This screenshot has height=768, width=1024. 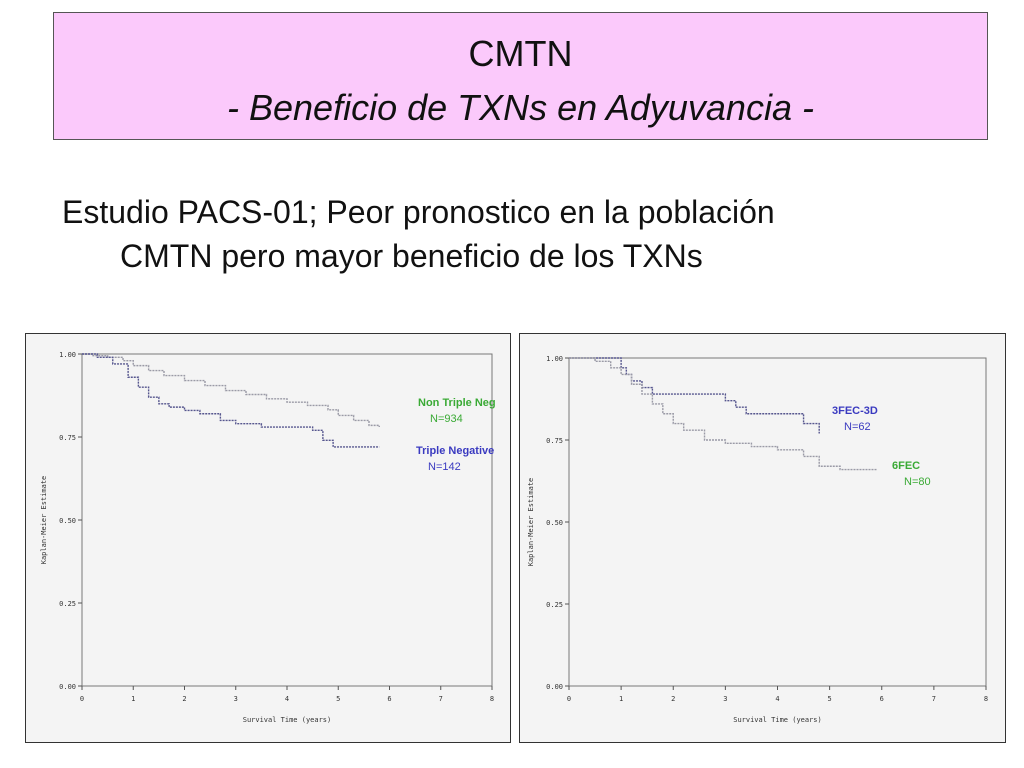 What do you see at coordinates (520, 107) in the screenshot?
I see `slide-title-subline: - Beneficio de TXNs en Adyuvancia -` at bounding box center [520, 107].